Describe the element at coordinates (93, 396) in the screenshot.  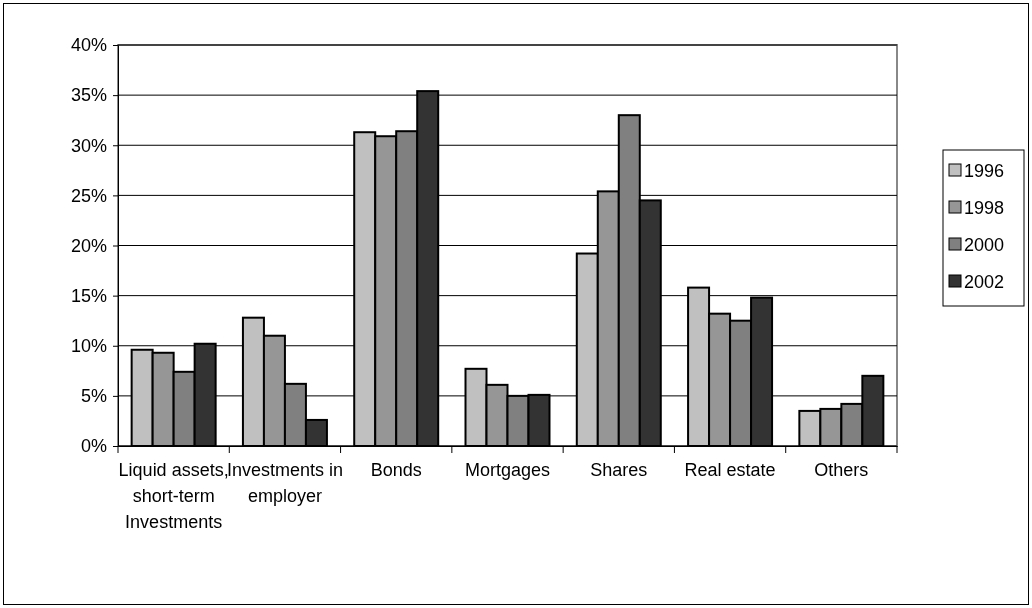
I see `y-tick-label: 5%` at that location.